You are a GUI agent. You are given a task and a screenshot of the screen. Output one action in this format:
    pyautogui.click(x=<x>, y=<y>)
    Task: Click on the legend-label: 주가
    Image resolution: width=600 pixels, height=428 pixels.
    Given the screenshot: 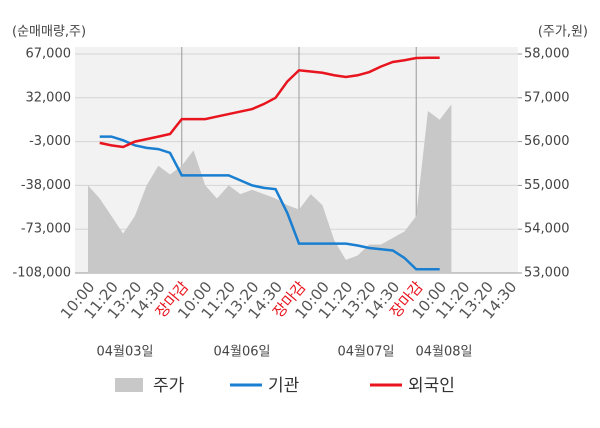 What is the action you would take?
    pyautogui.click(x=169, y=386)
    